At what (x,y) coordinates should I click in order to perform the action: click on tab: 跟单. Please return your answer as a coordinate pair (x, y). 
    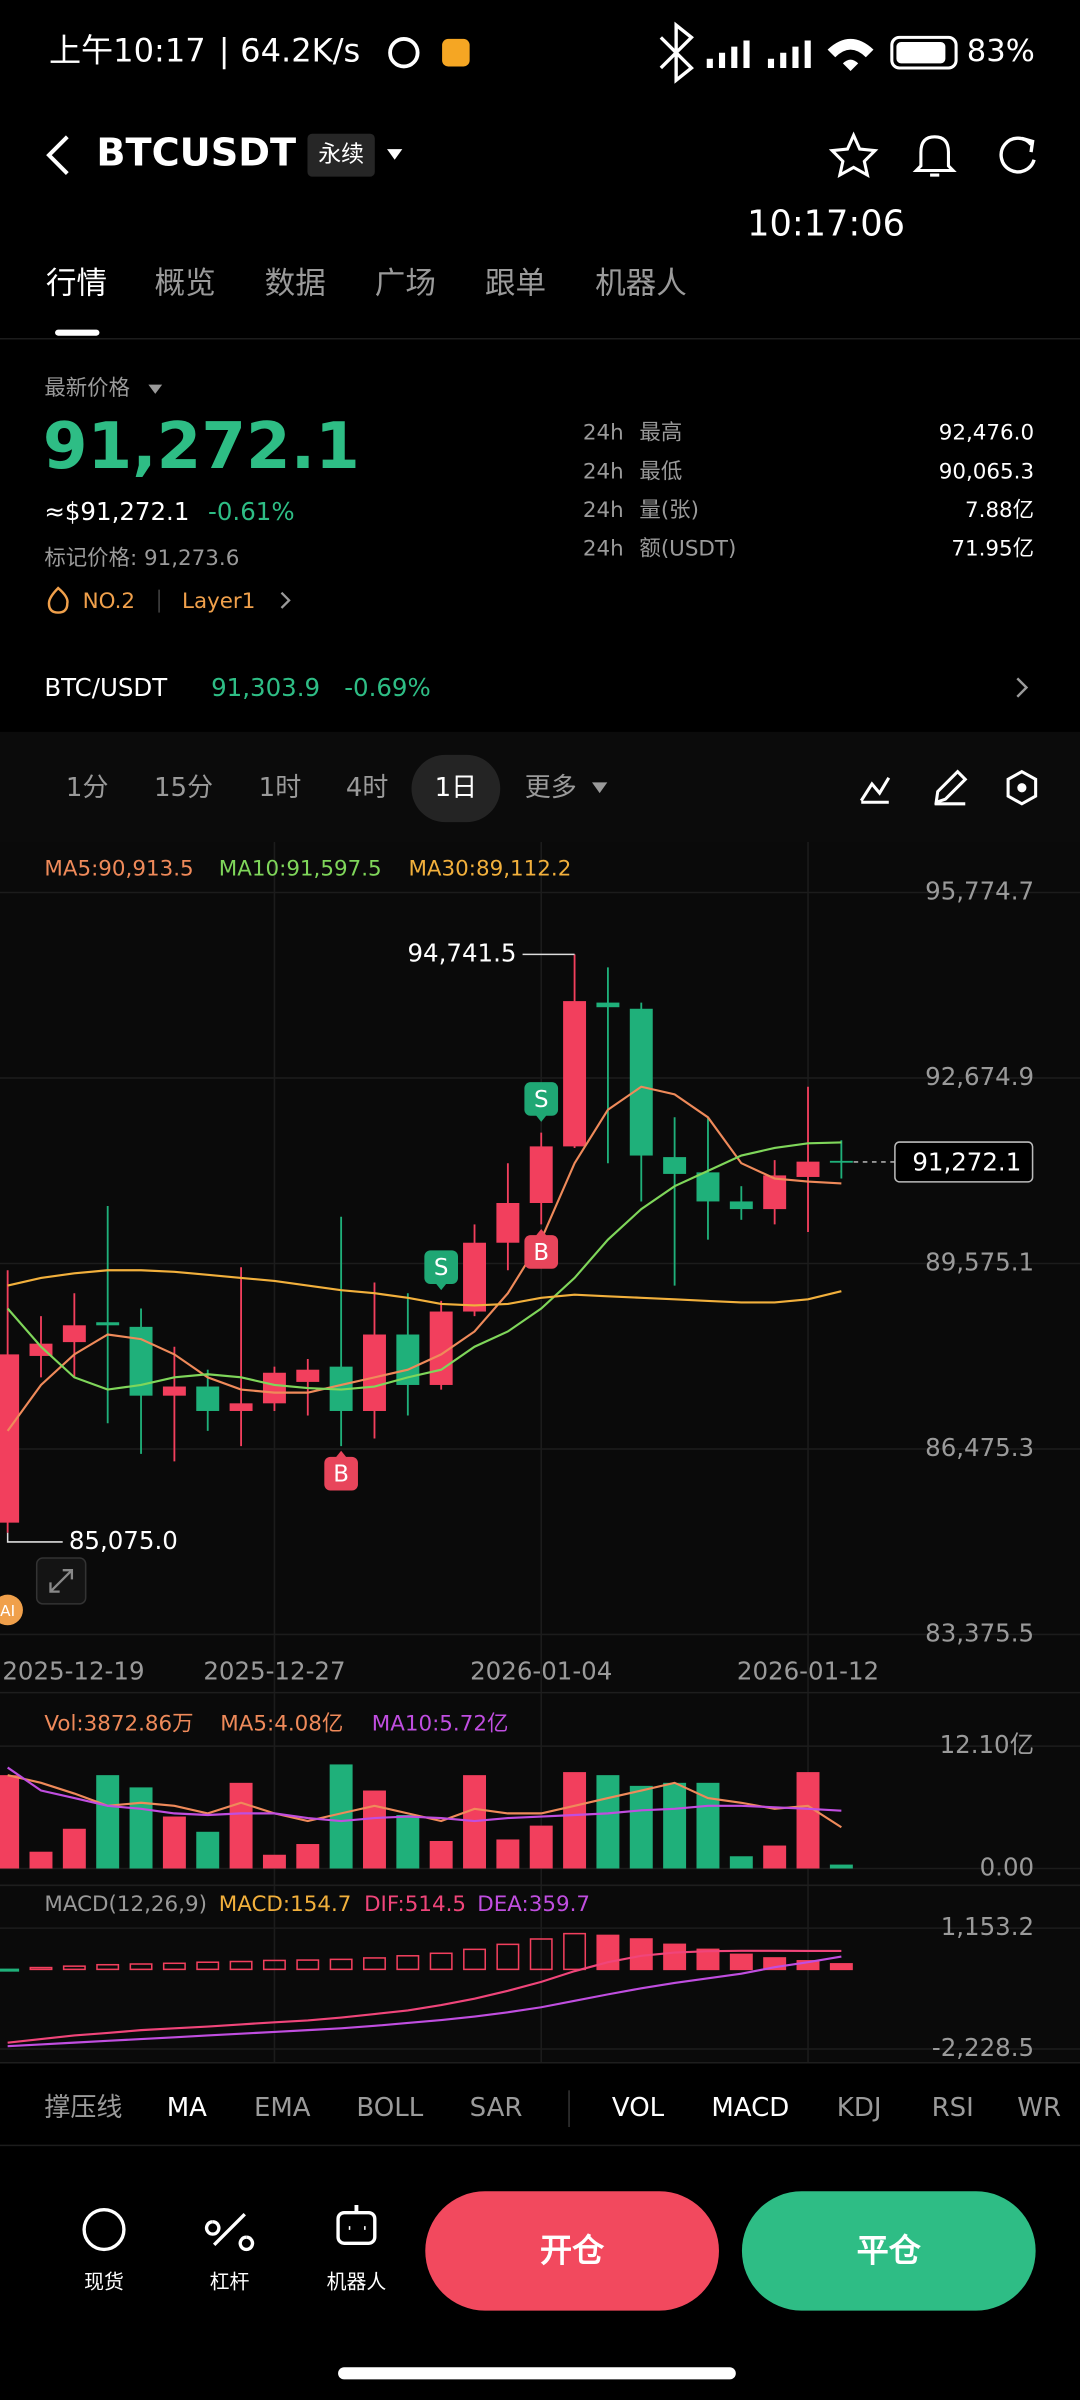
    Looking at the image, I should click on (515, 284).